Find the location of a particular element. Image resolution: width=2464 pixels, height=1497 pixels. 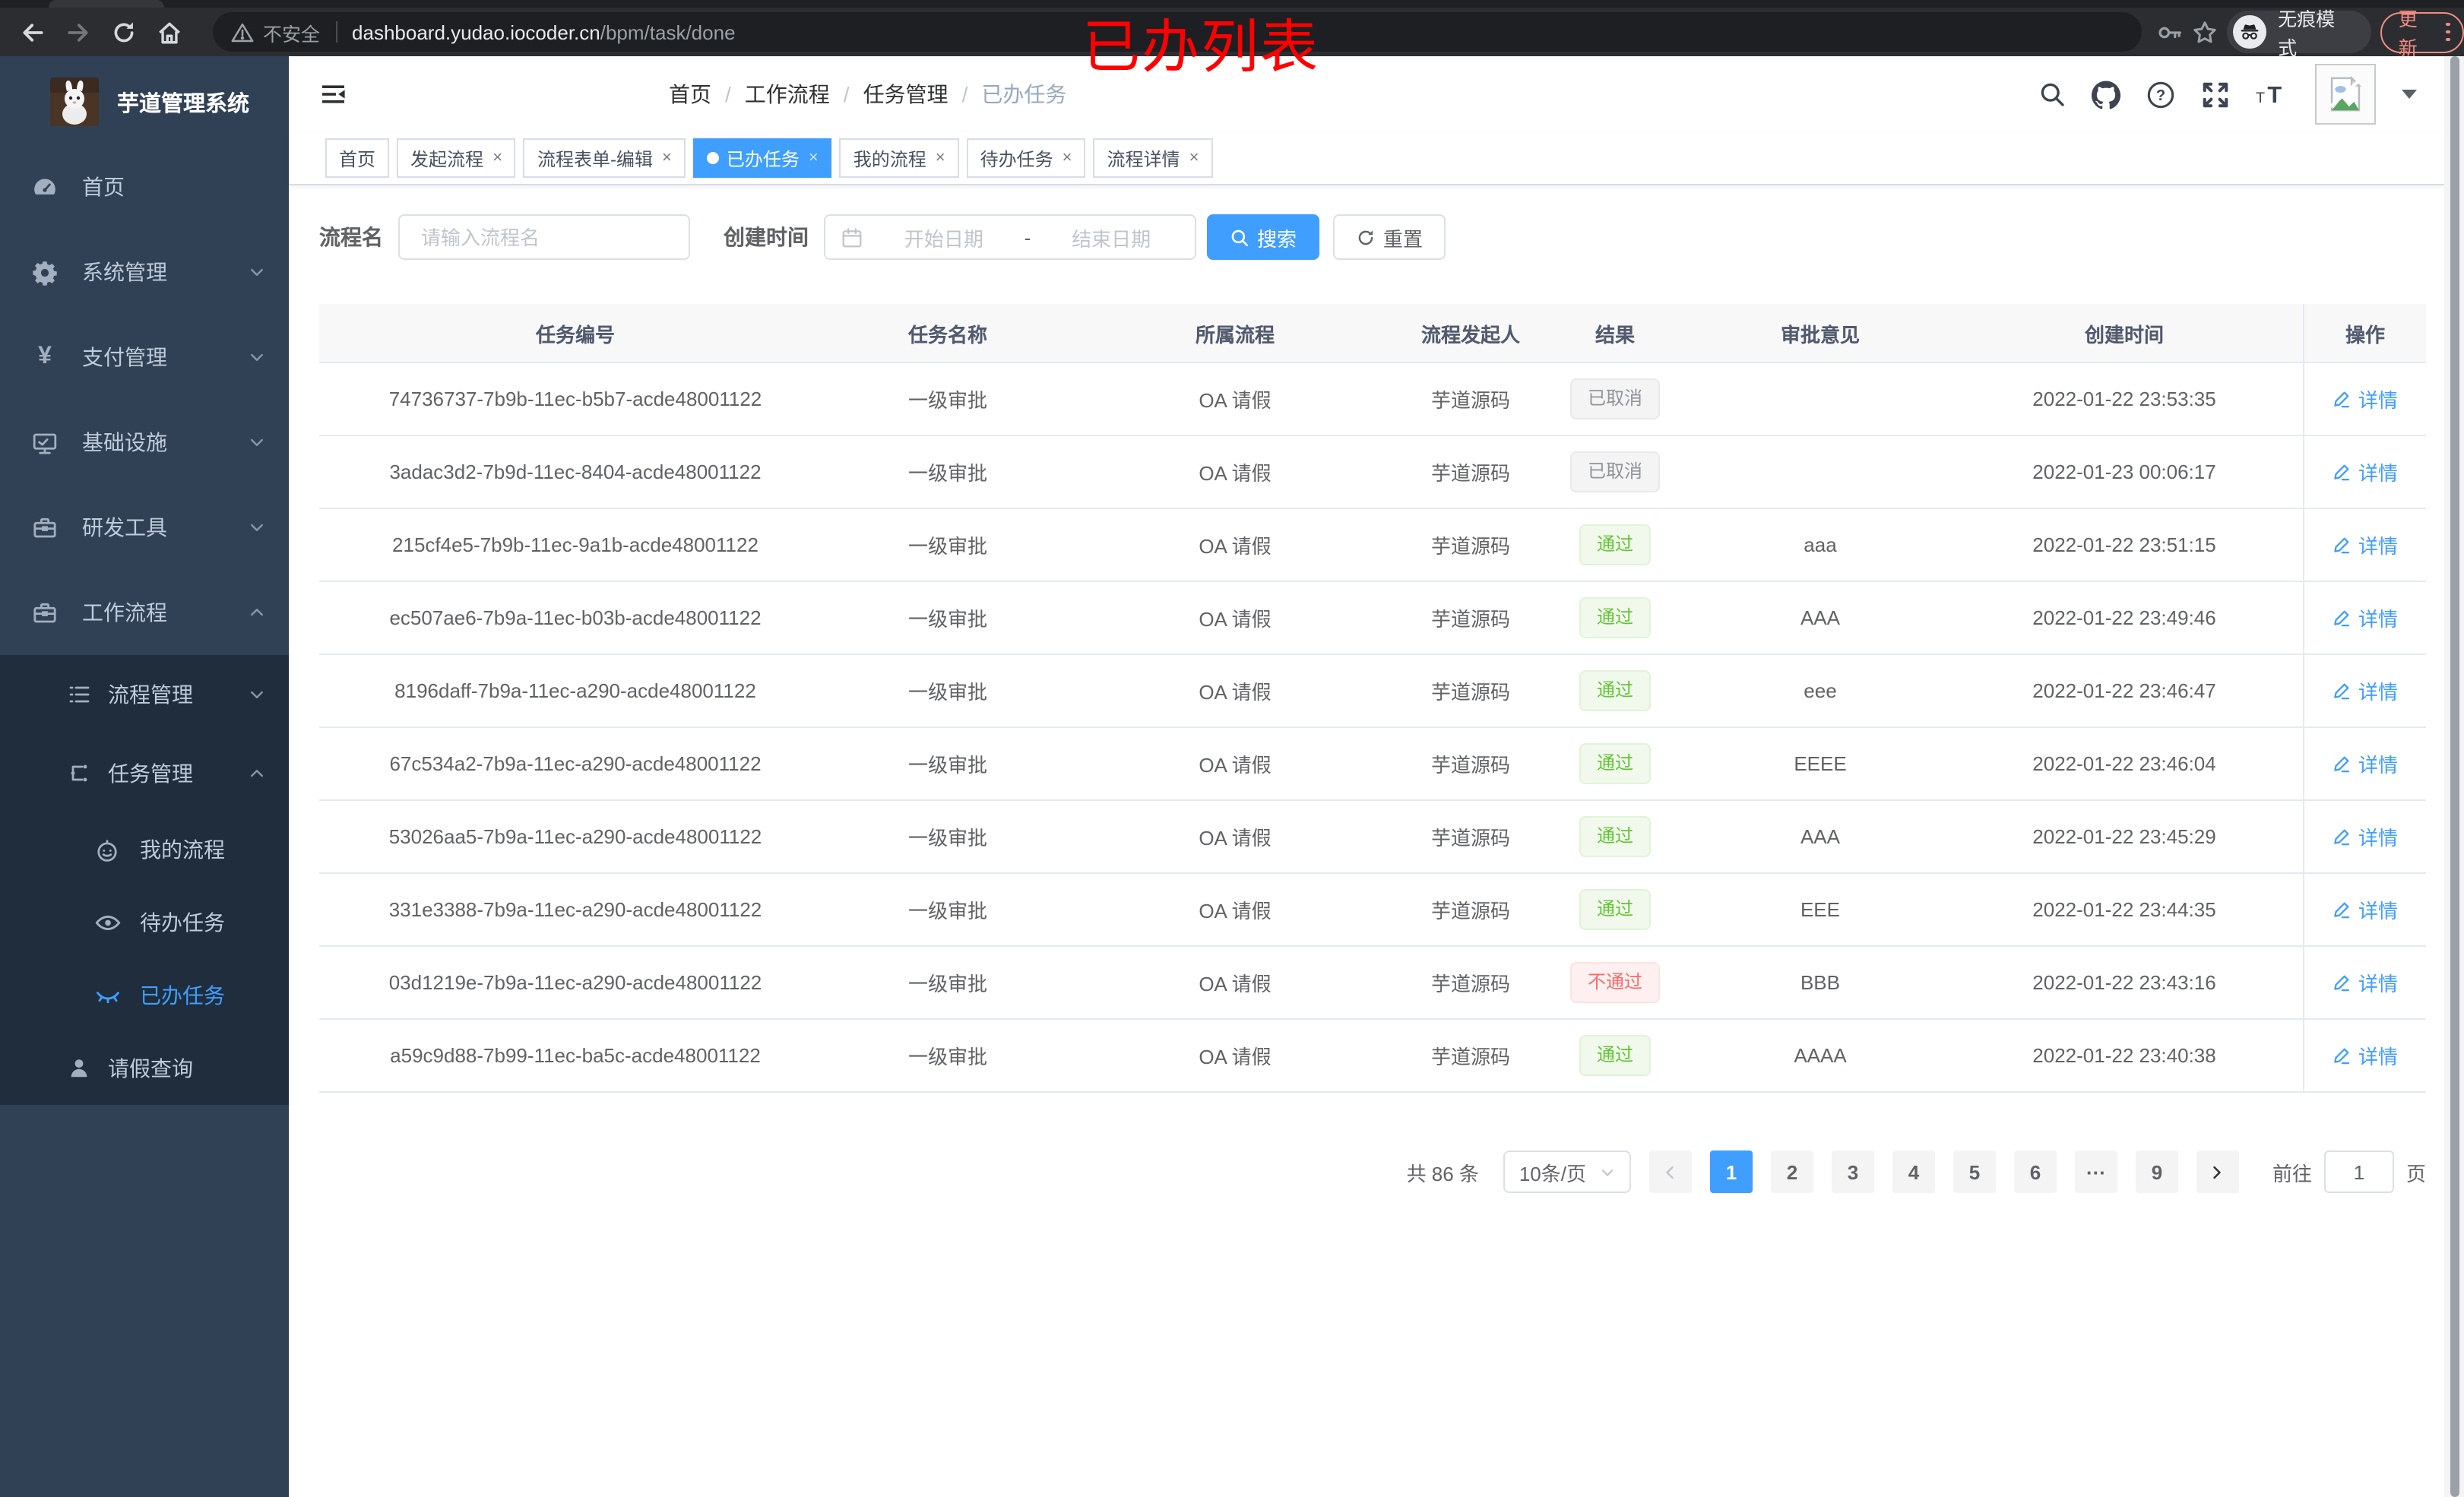

process-name-input is located at coordinates (544, 237).